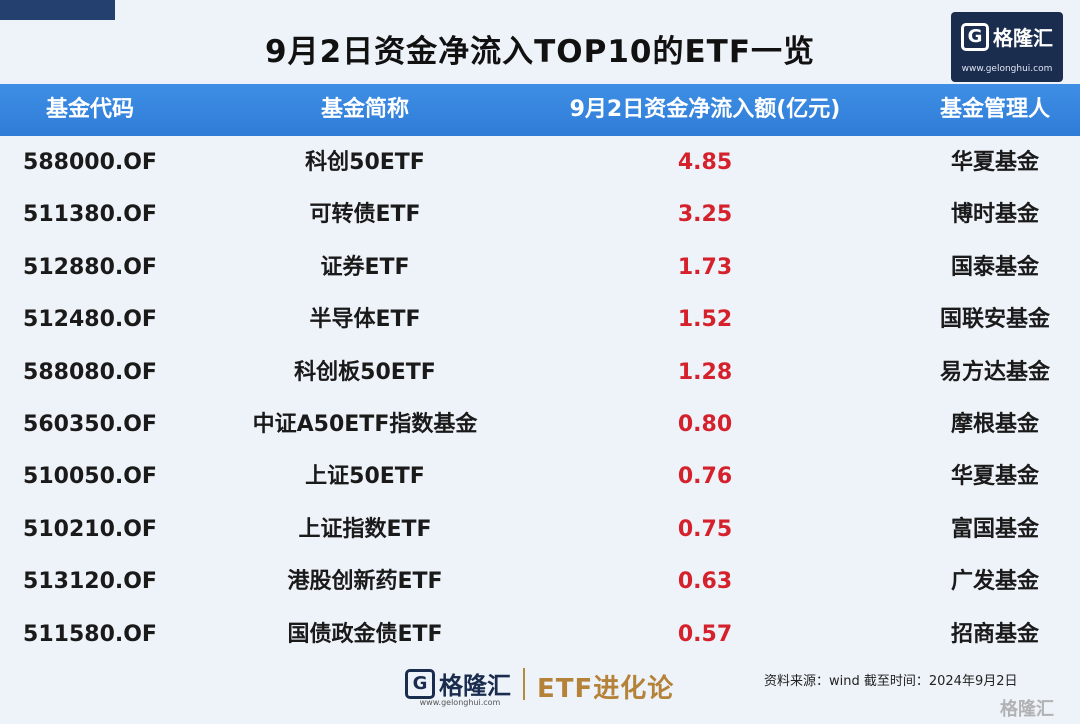 Image resolution: width=1080 pixels, height=724 pixels. What do you see at coordinates (365, 320) in the screenshot?
I see `fund-name: 半导体ETF` at bounding box center [365, 320].